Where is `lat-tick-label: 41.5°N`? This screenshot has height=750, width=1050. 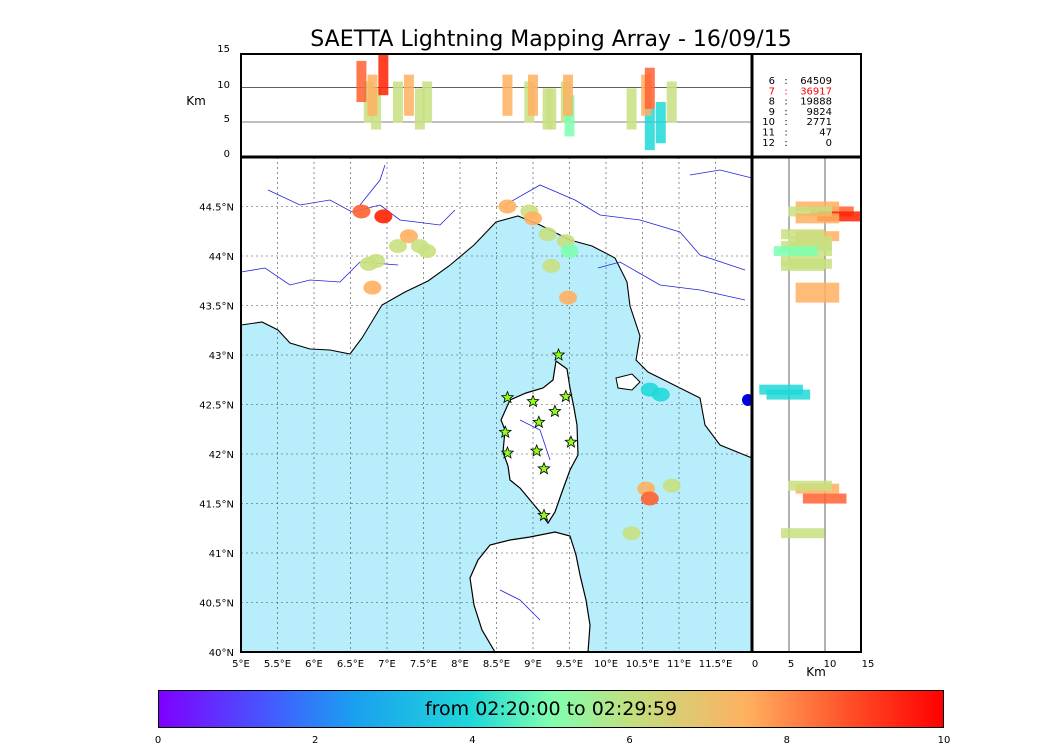 lat-tick-label: 41.5°N is located at coordinates (216, 505).